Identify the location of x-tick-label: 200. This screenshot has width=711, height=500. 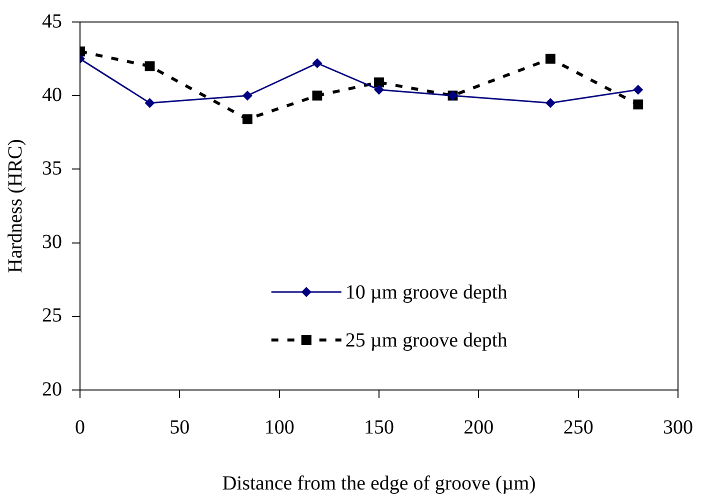
(479, 427).